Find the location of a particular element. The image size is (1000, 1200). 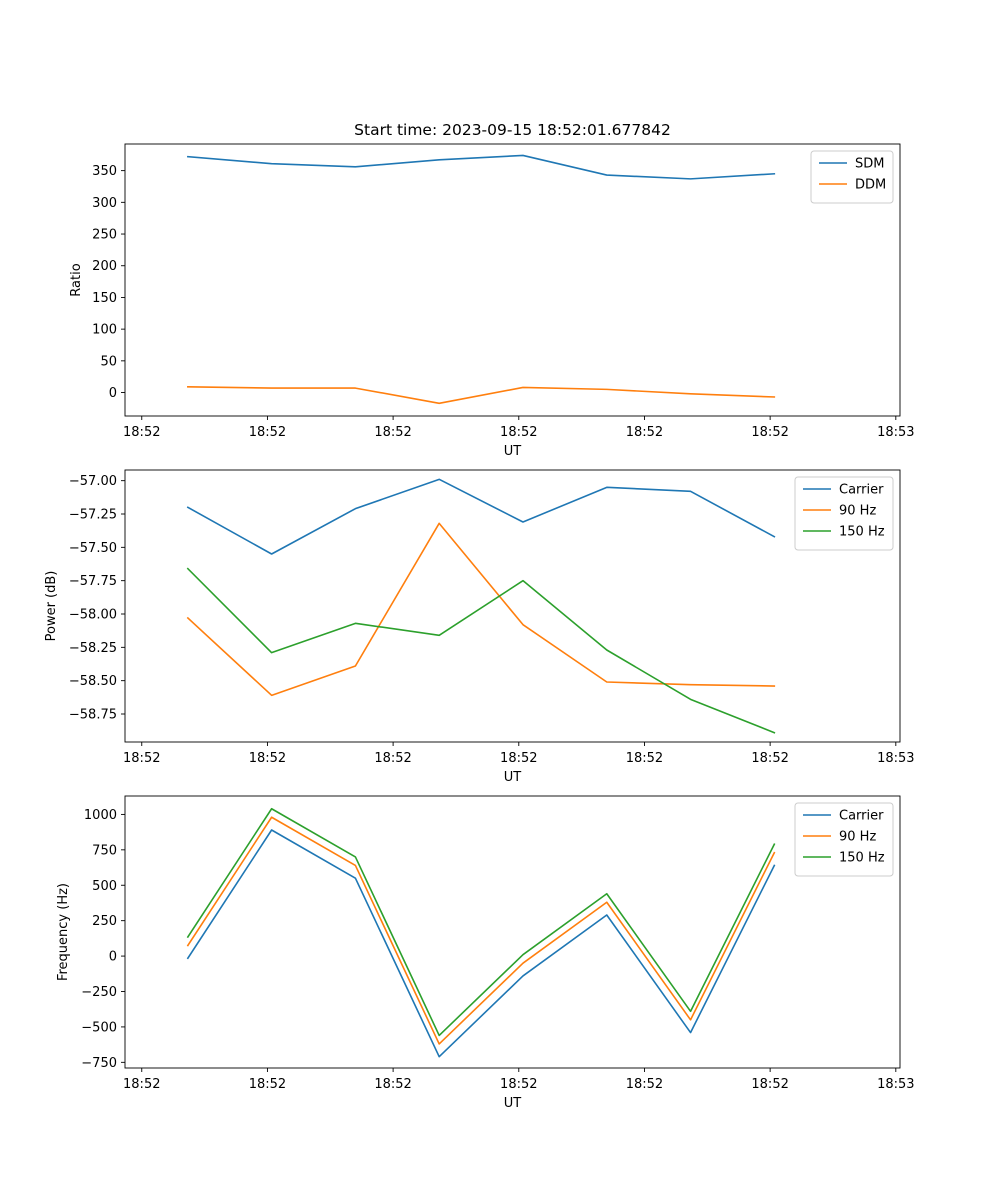

y-axis-label: Ratio is located at coordinates (76, 279).